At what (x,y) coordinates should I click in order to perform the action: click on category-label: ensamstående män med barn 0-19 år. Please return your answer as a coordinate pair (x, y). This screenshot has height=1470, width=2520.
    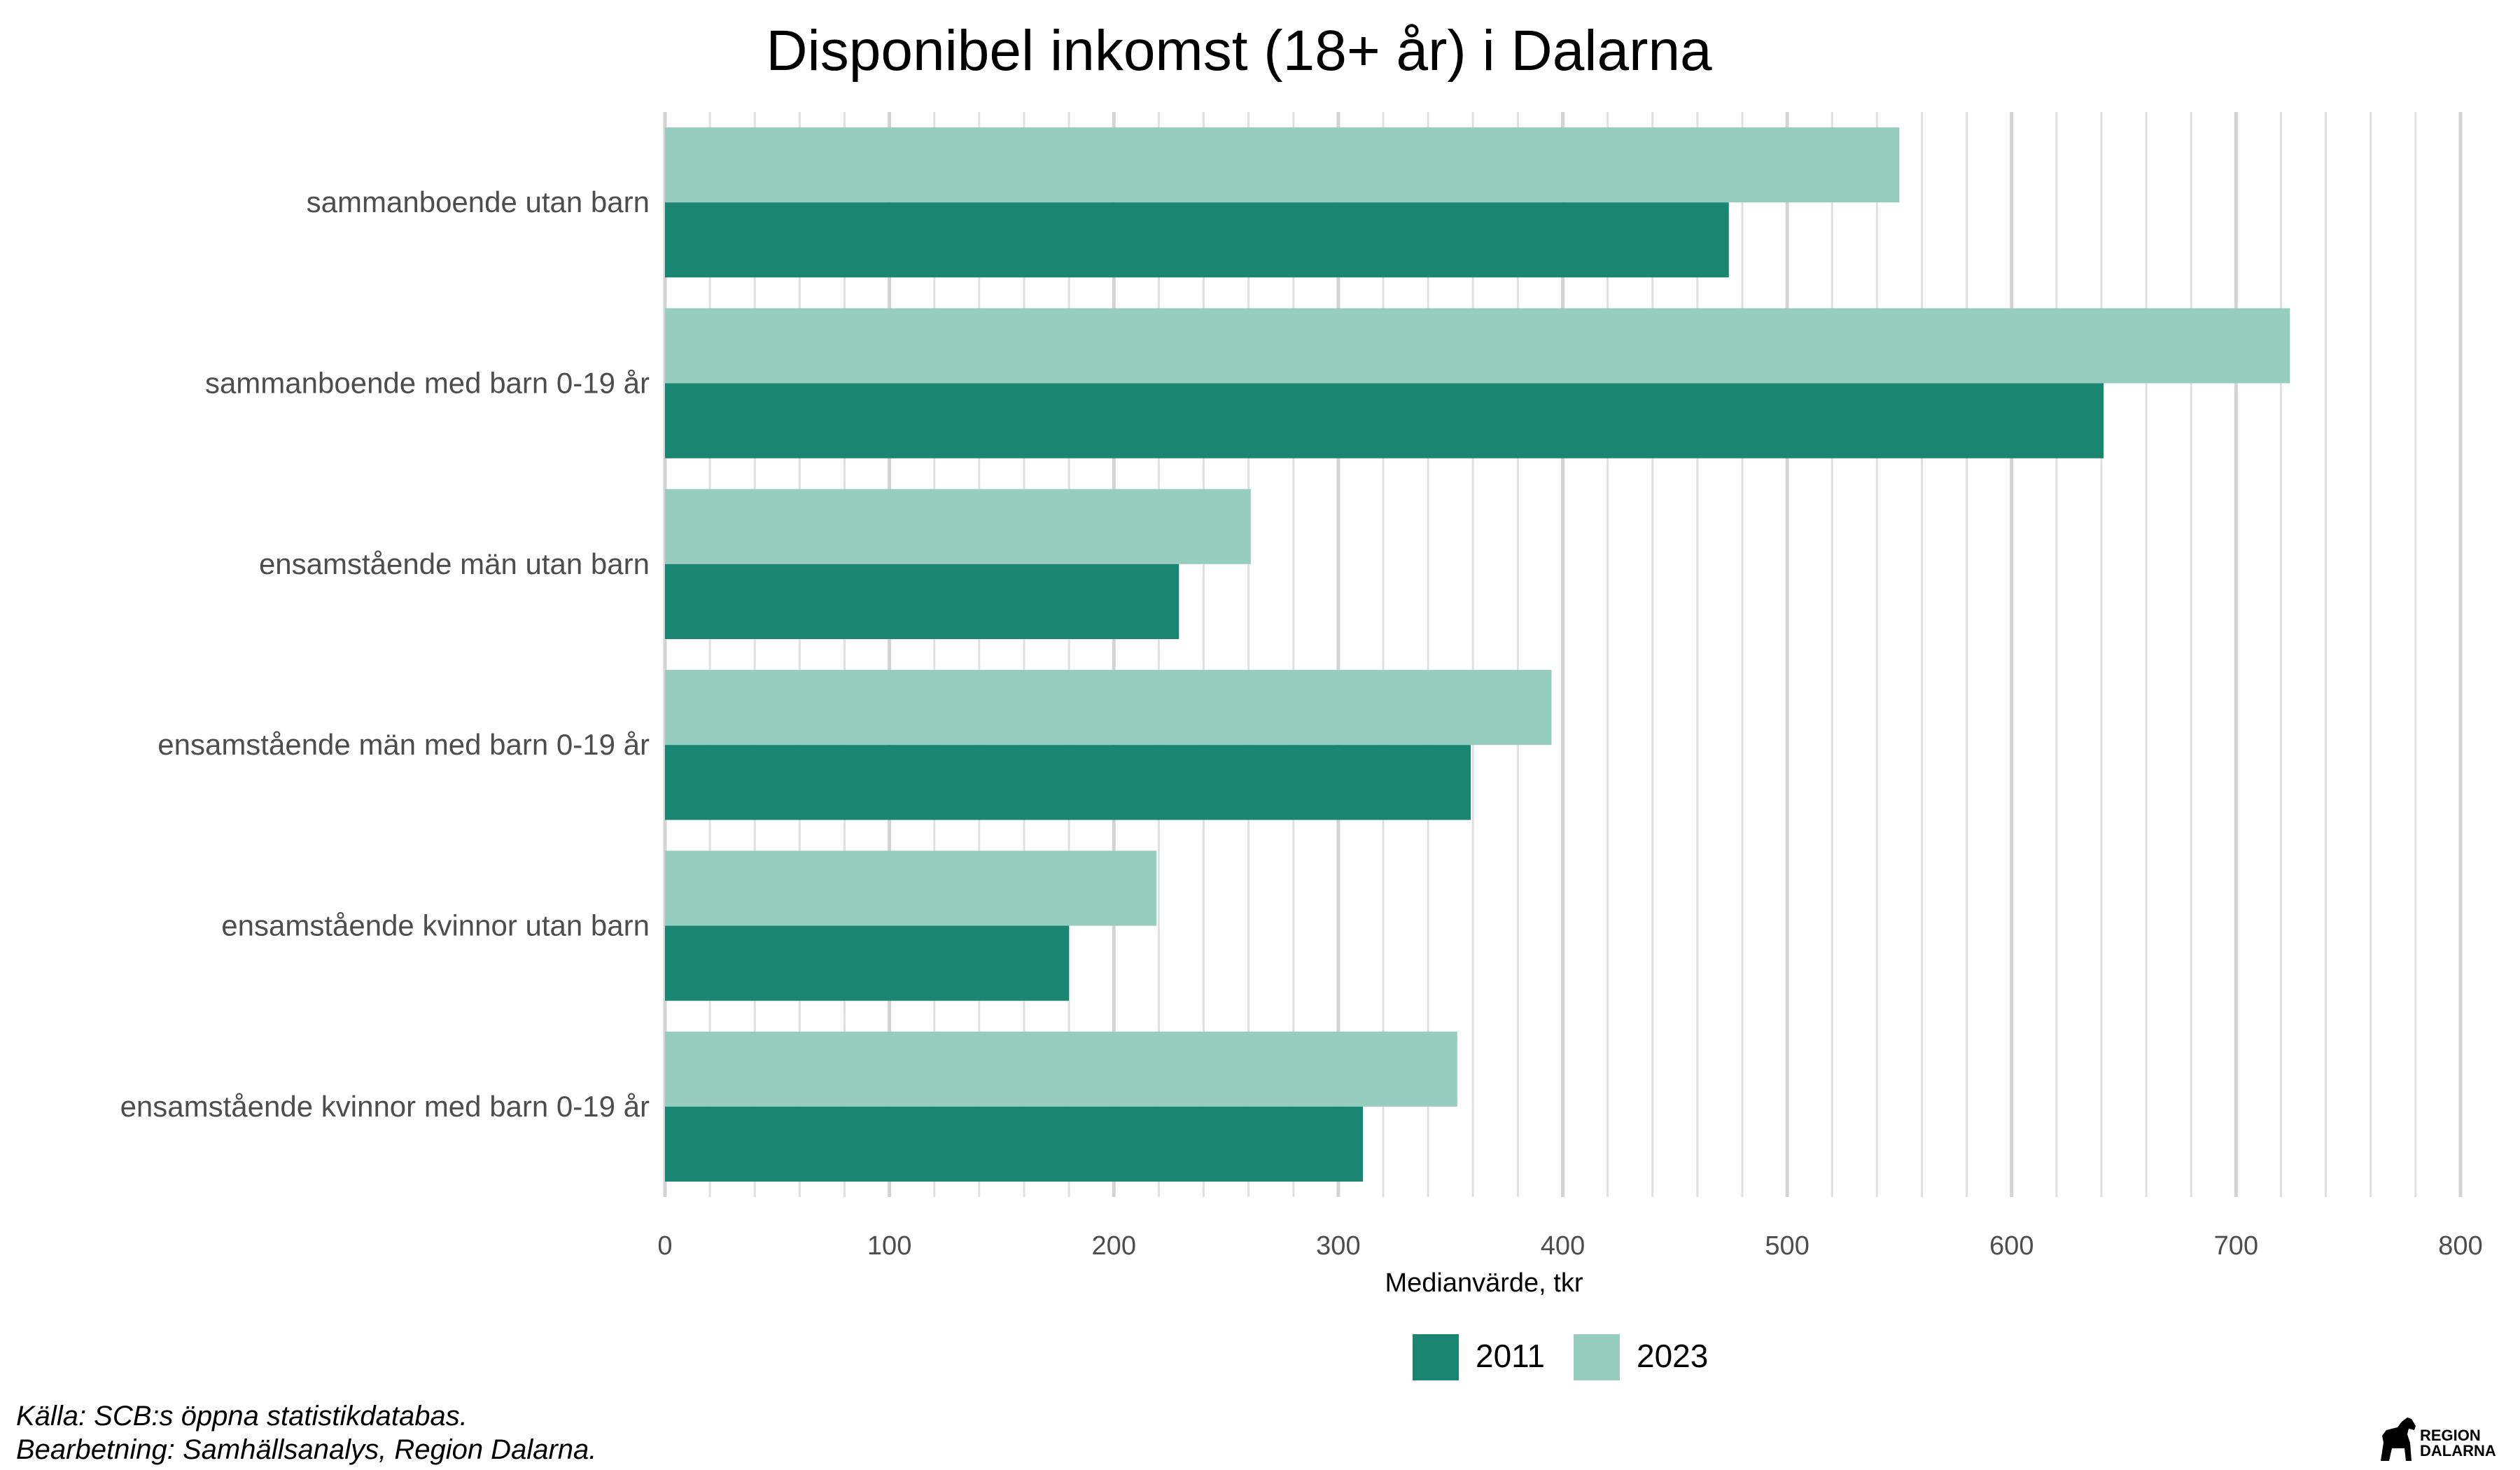
    Looking at the image, I should click on (404, 744).